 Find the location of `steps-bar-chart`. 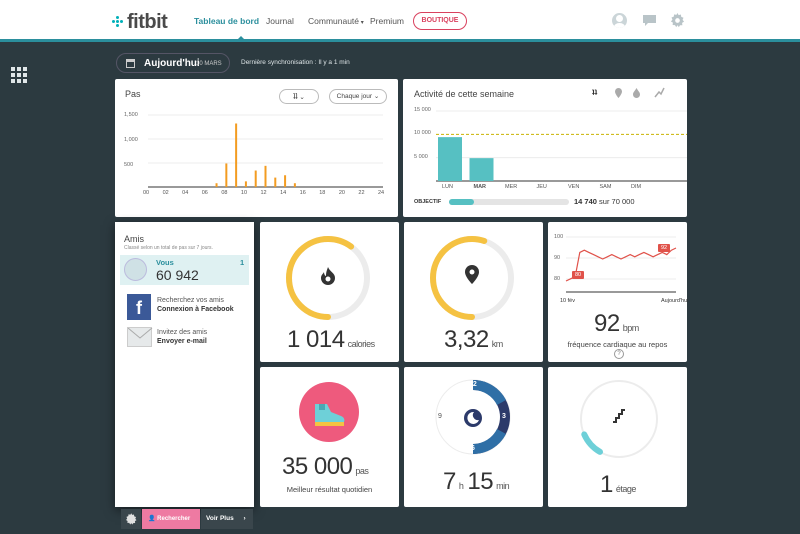

steps-bar-chart is located at coordinates (265, 151).